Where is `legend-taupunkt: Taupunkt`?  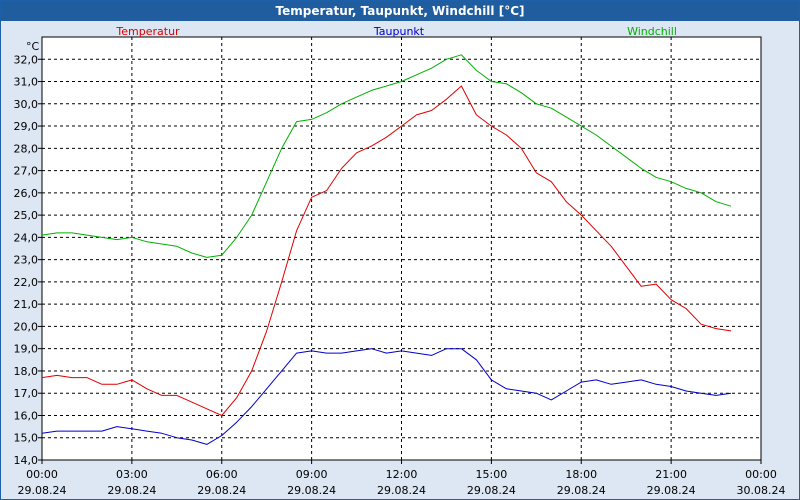
legend-taupunkt: Taupunkt is located at coordinates (399, 31).